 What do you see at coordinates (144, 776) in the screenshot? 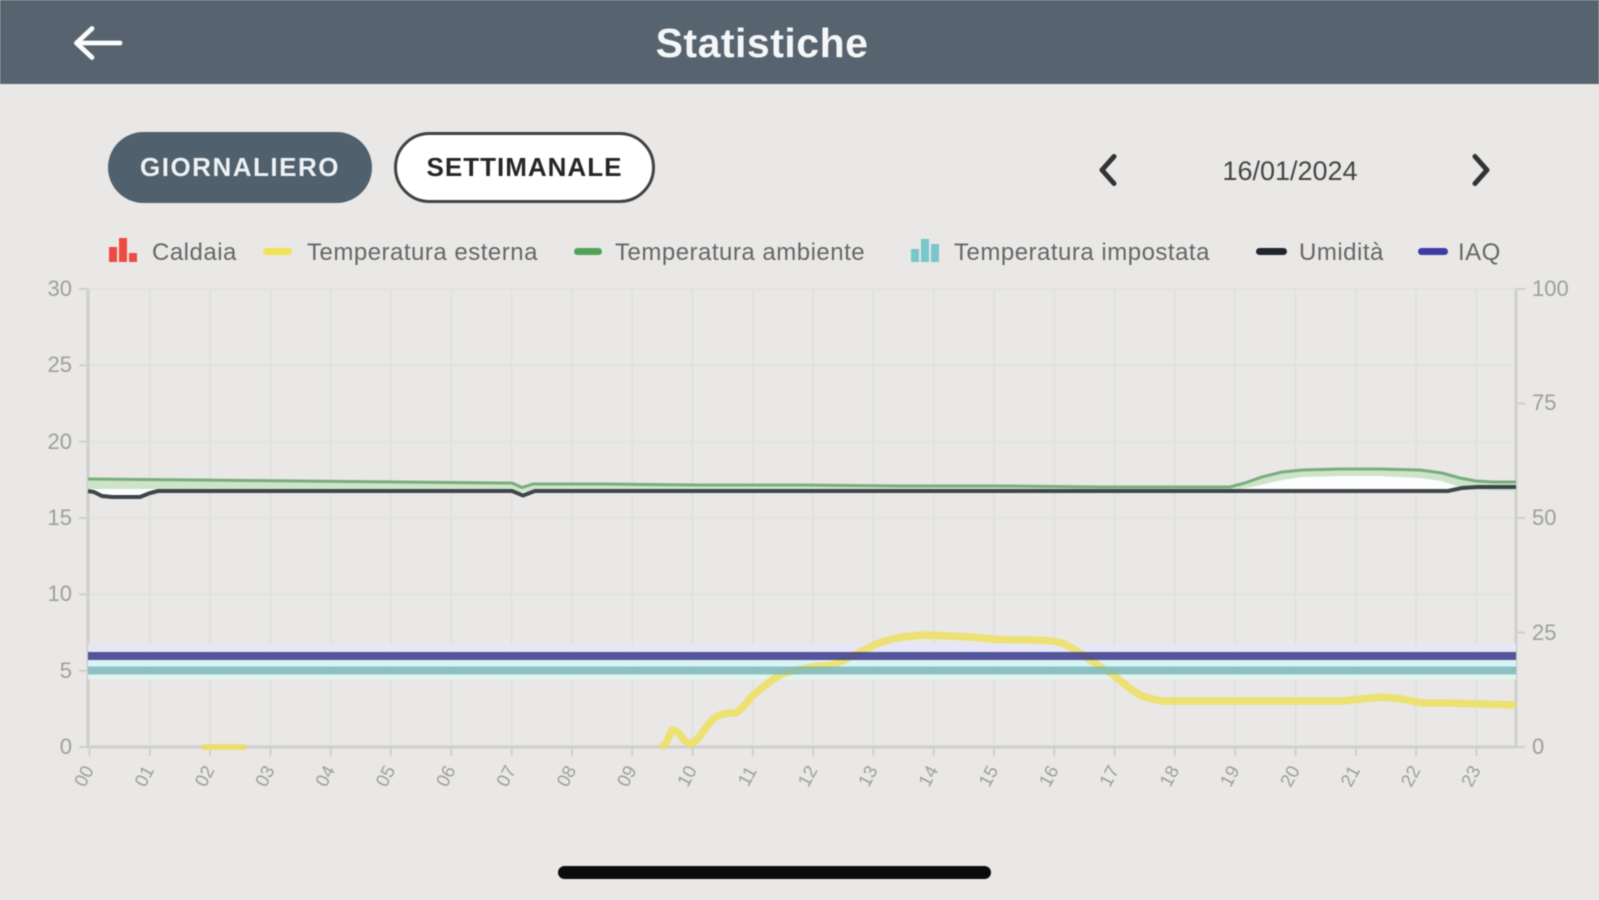
I see `svg-text: 01` at bounding box center [144, 776].